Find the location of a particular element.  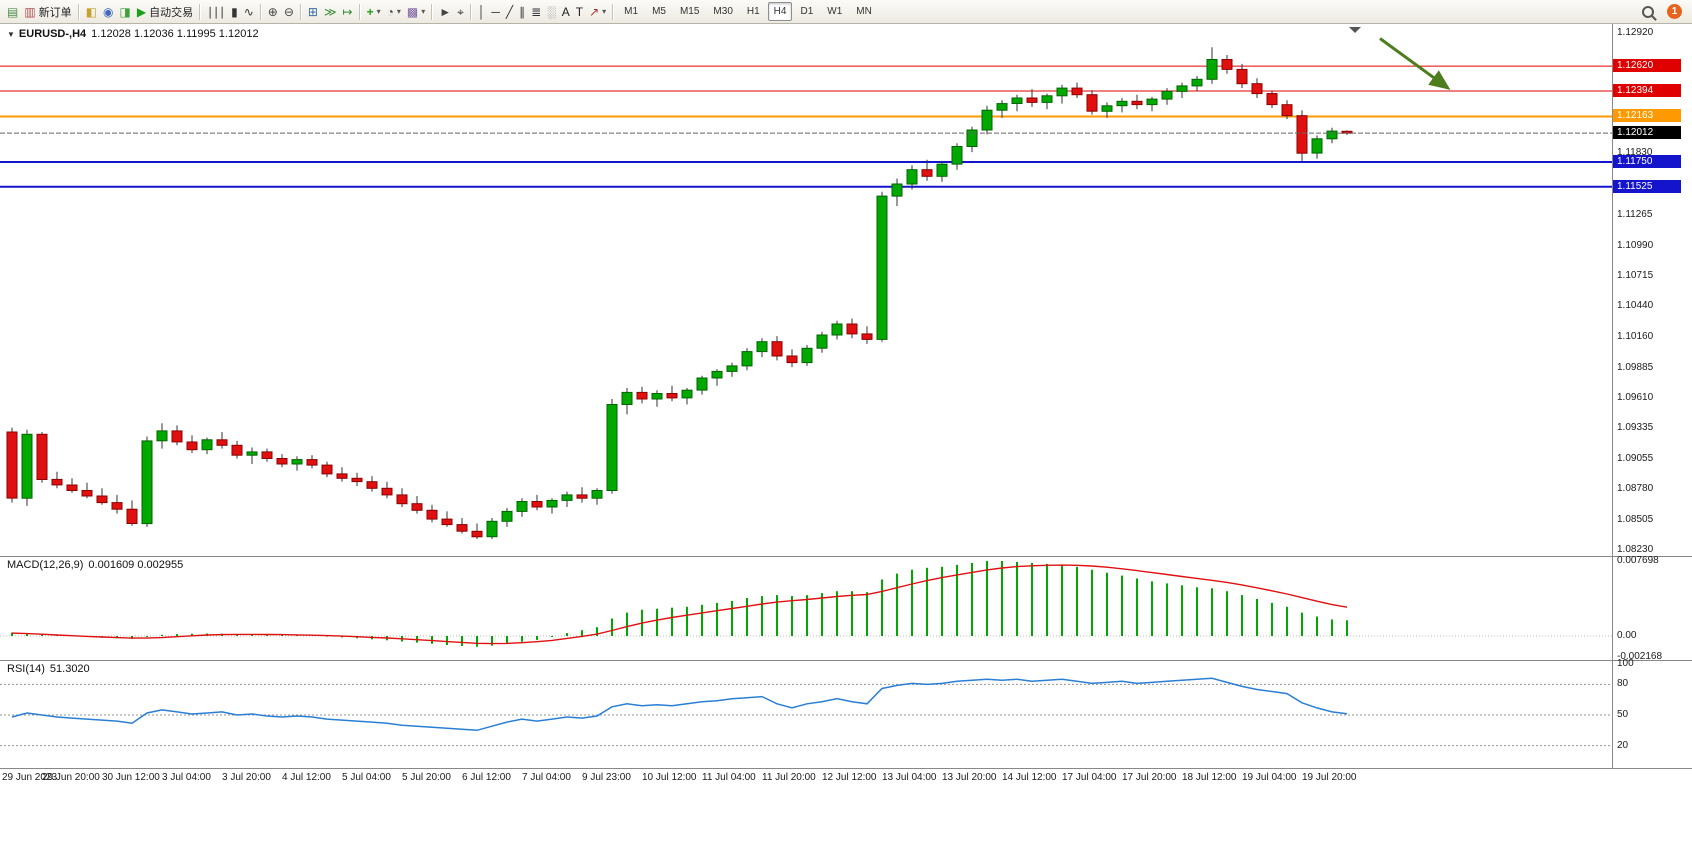

horizontal-line-icon: ─ is located at coordinates (495, 11).